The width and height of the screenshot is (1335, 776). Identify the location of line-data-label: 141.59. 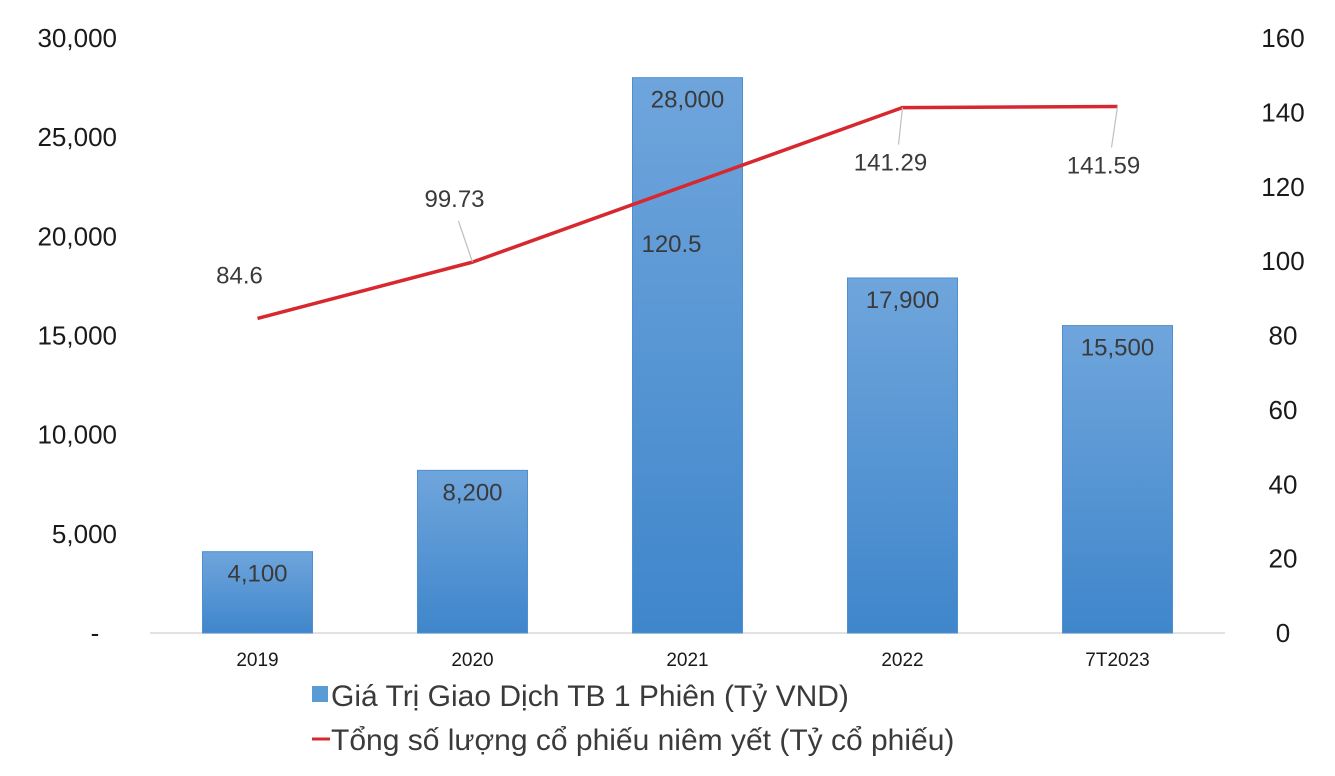
(1103, 165).